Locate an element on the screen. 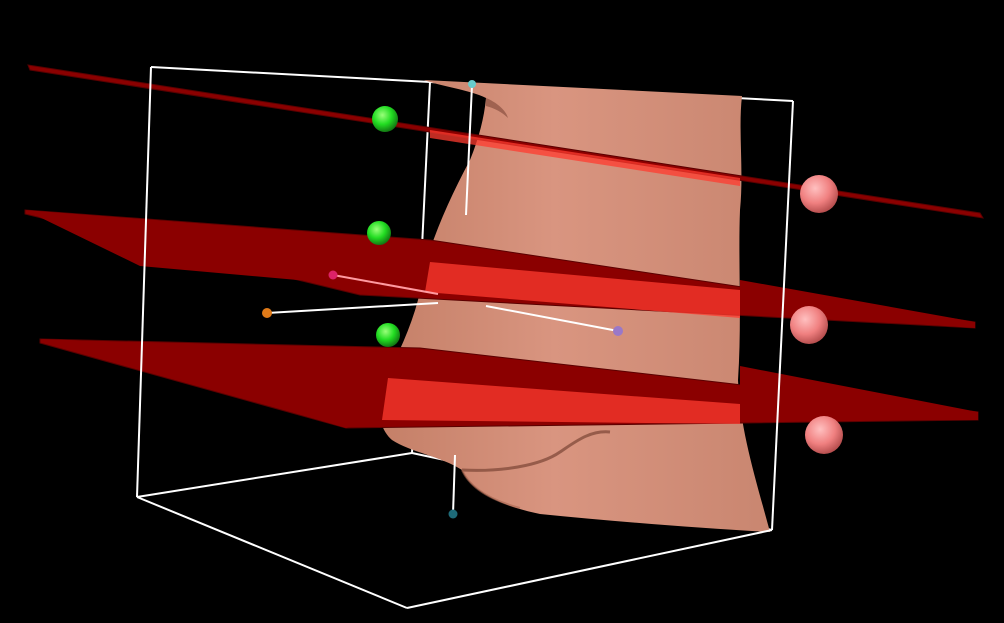 Image resolution: width=1004 pixels, height=623 pixels. nose-shadow is located at coordinates (536, 451).